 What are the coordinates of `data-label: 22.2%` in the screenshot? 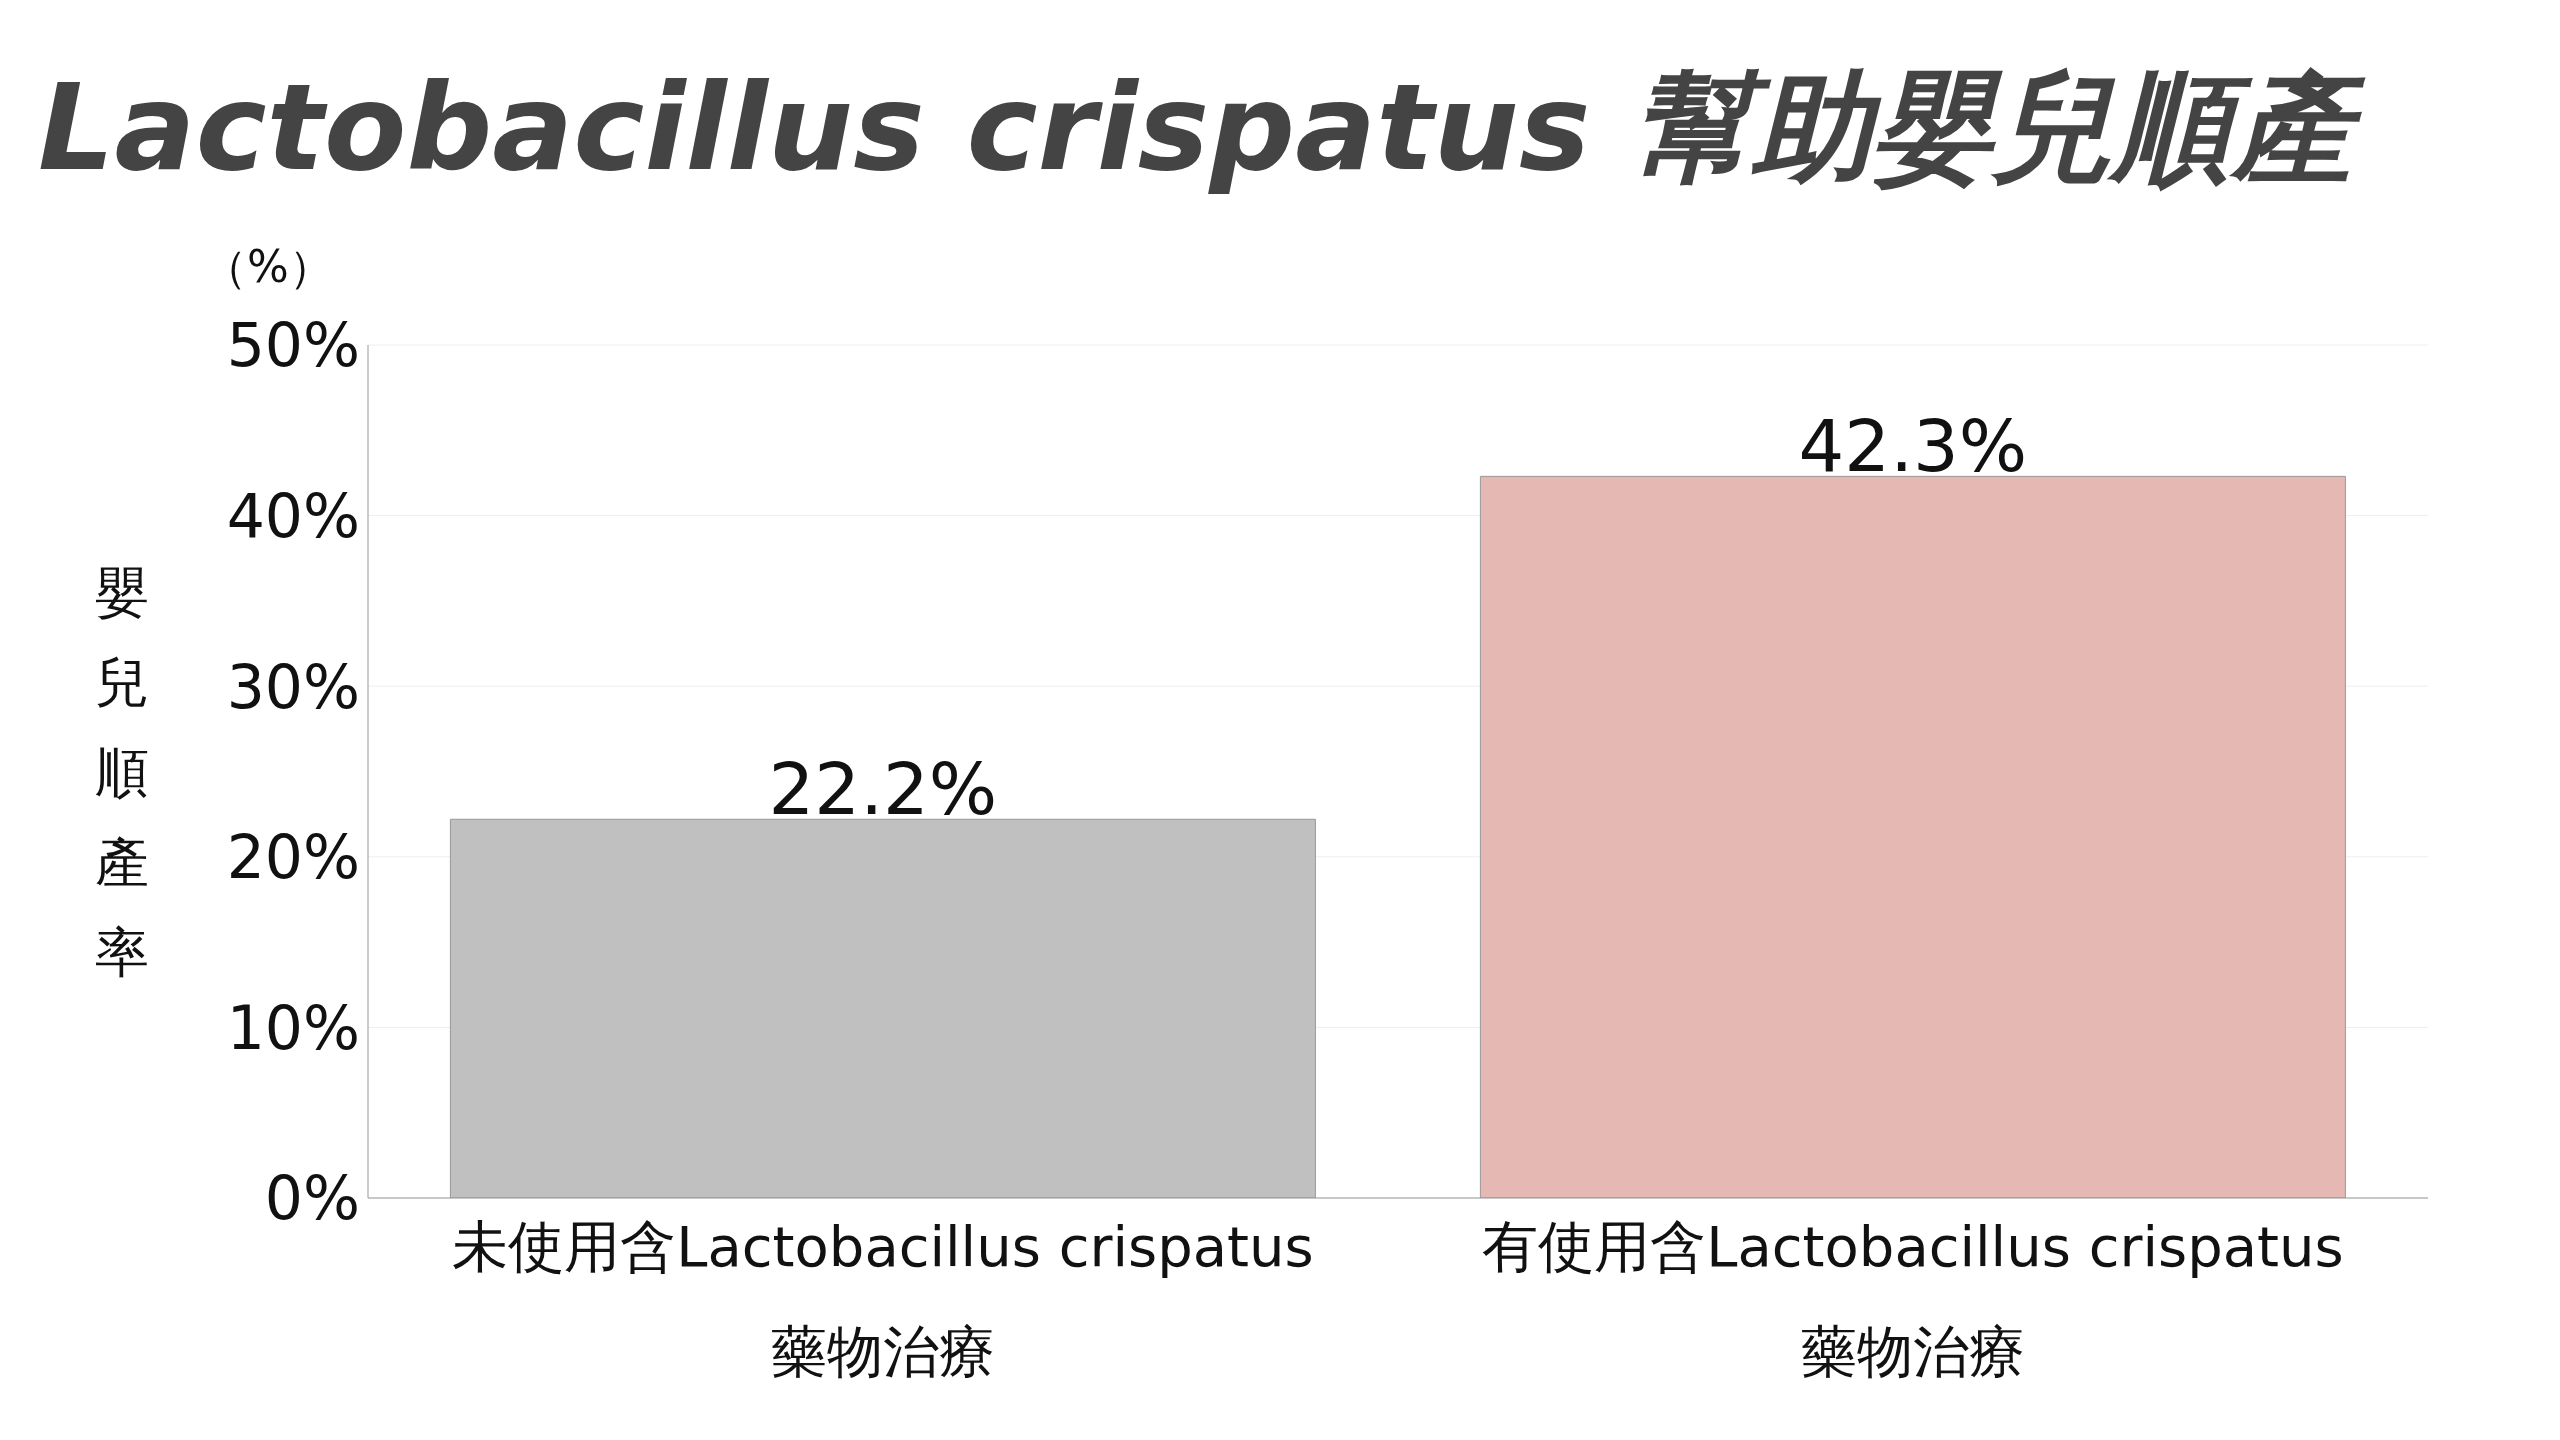 It's located at (883, 789).